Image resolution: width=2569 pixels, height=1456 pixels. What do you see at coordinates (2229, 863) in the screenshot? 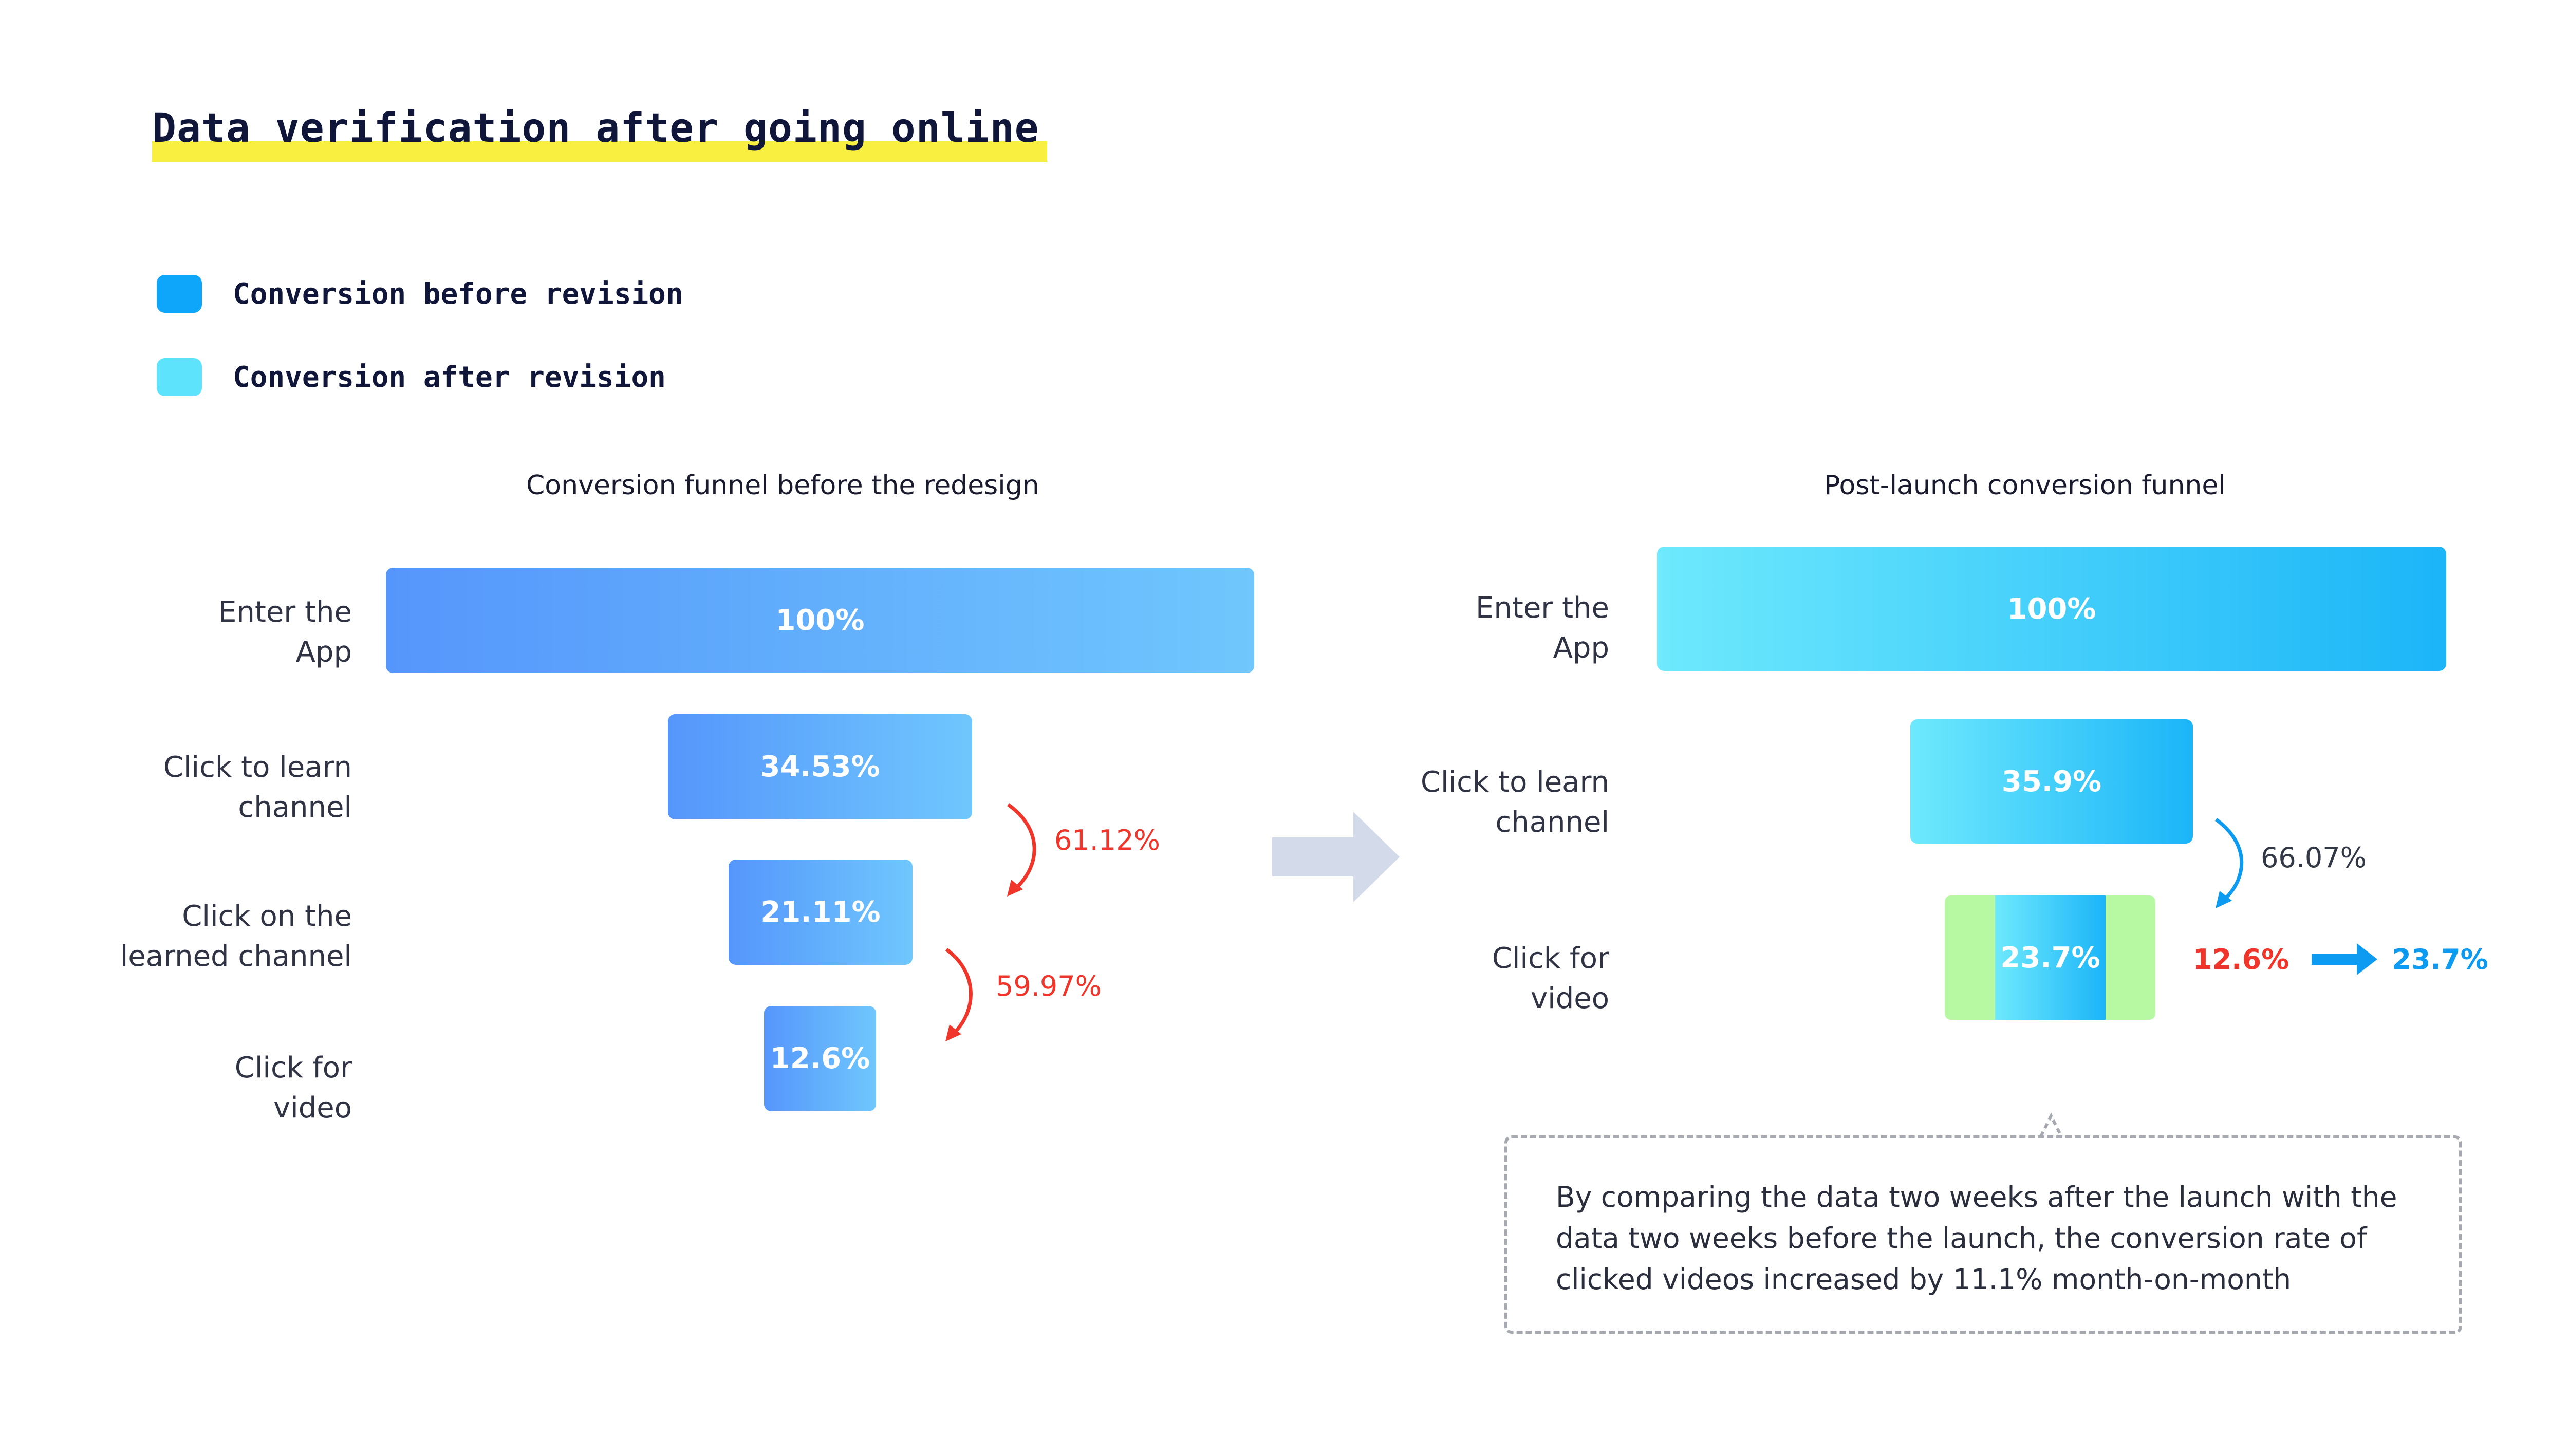
I see `blue-curved-arrow-icon` at bounding box center [2229, 863].